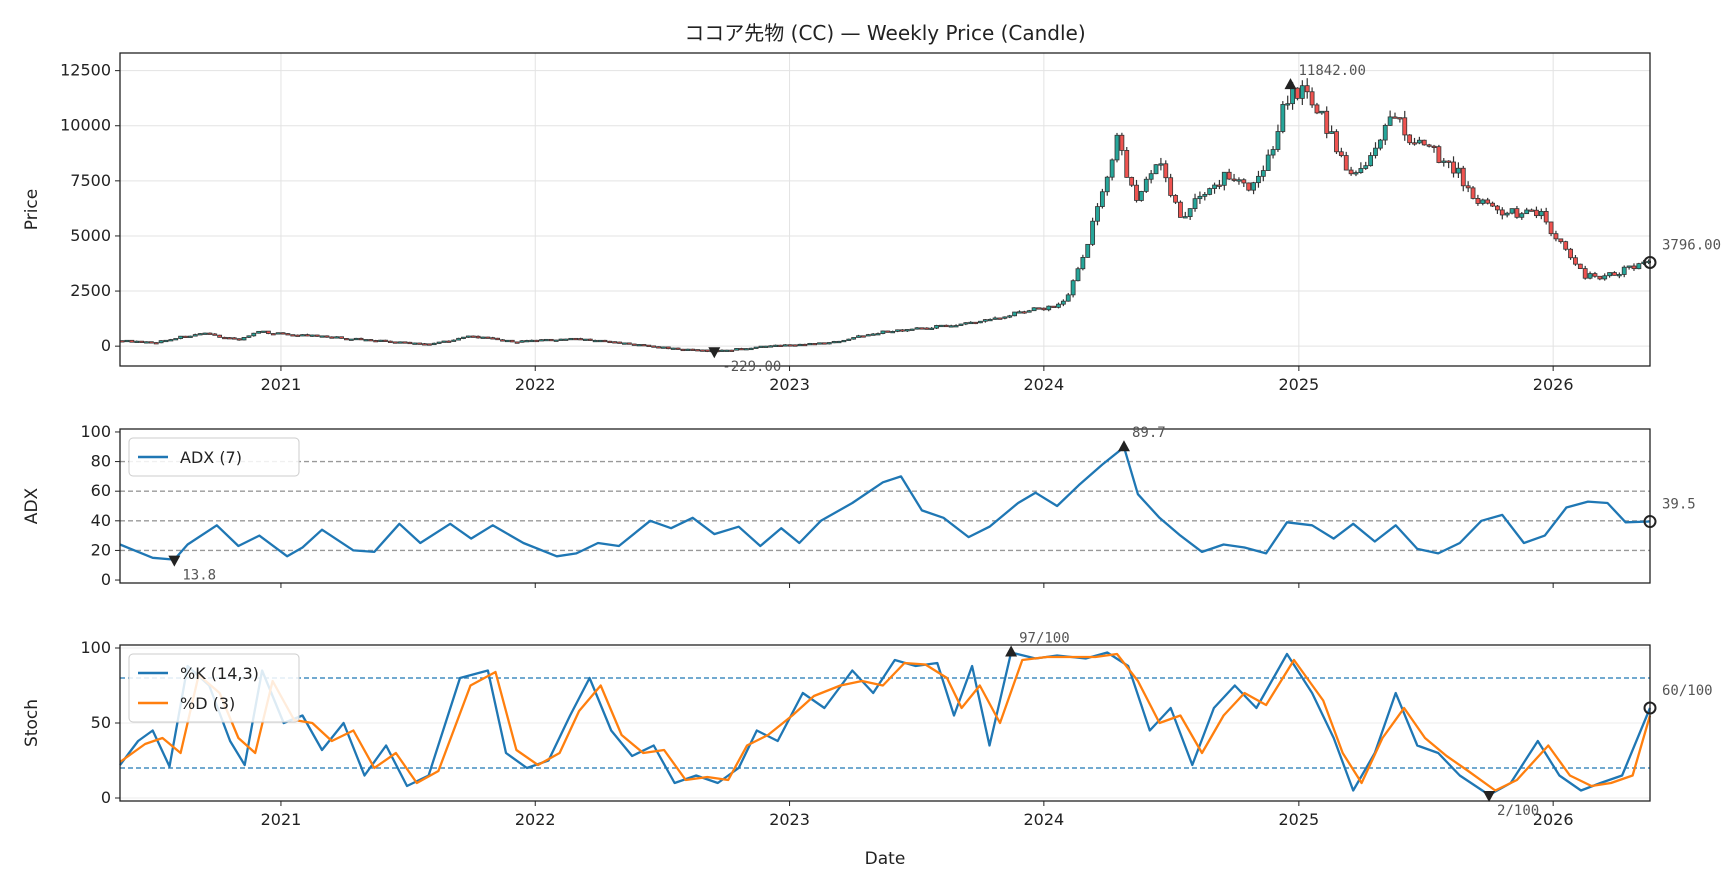 The height and width of the screenshot is (878, 1728). Describe the element at coordinates (1518, 811) in the screenshot. I see `annotation-label: 2/100` at that location.